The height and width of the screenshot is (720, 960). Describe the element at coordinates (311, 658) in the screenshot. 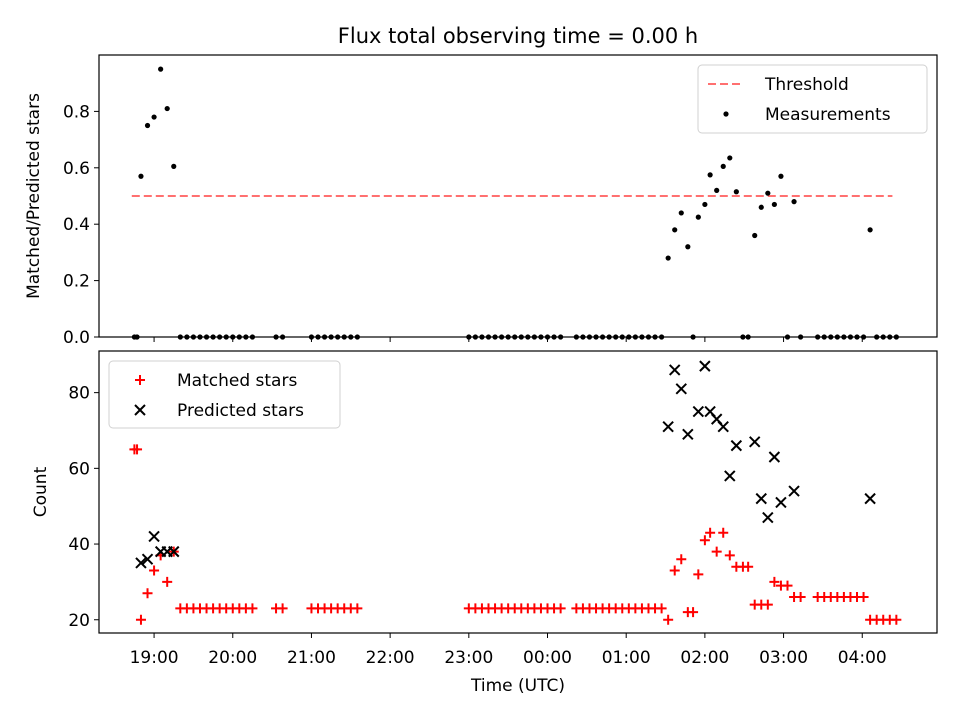

I see `x-tick-label: 21:00` at that location.